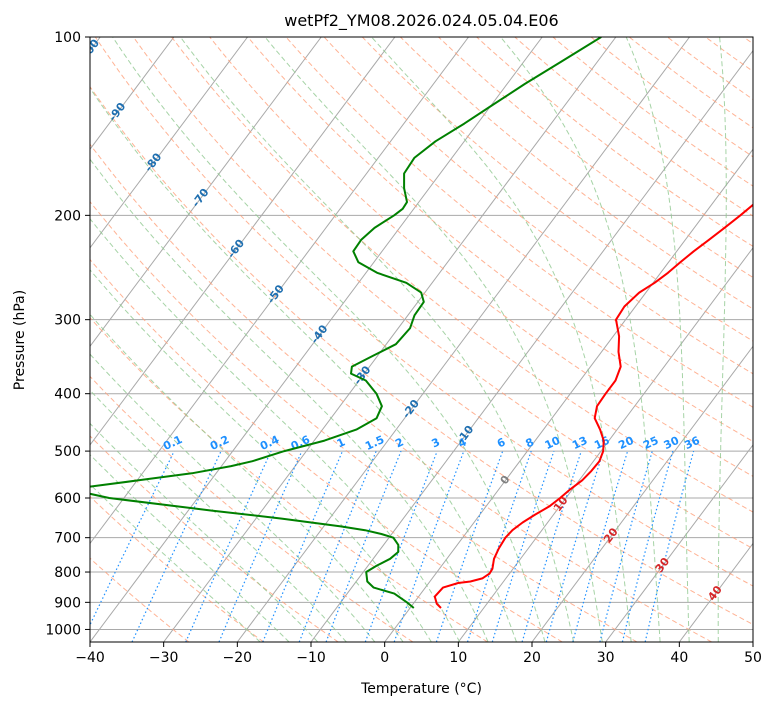  What do you see at coordinates (90, 658) in the screenshot?
I see `x-tick-label: −40` at bounding box center [90, 658].